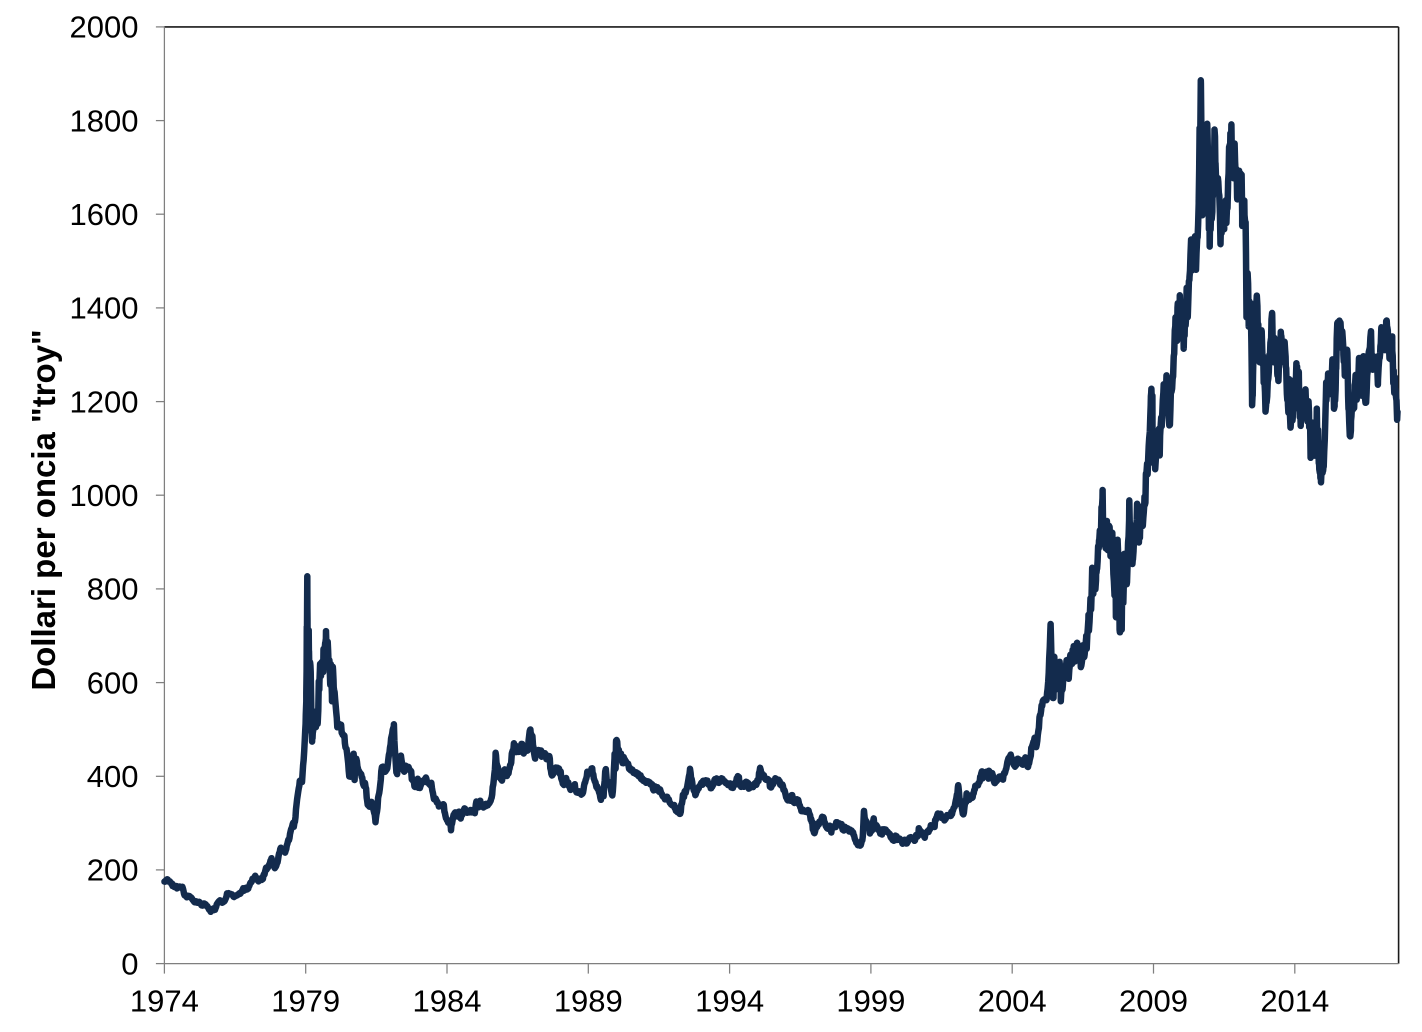  I want to click on svg-text: 2009, so click(1153, 1001).